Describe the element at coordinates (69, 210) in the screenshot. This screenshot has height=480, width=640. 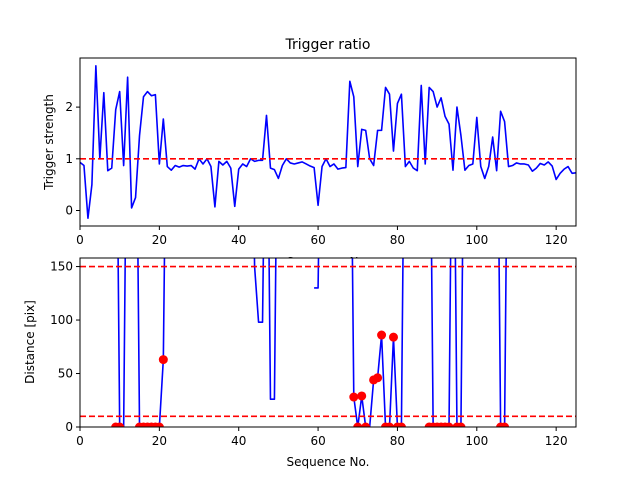
I see `trigger-ratio-y-tick-label: 0` at that location.